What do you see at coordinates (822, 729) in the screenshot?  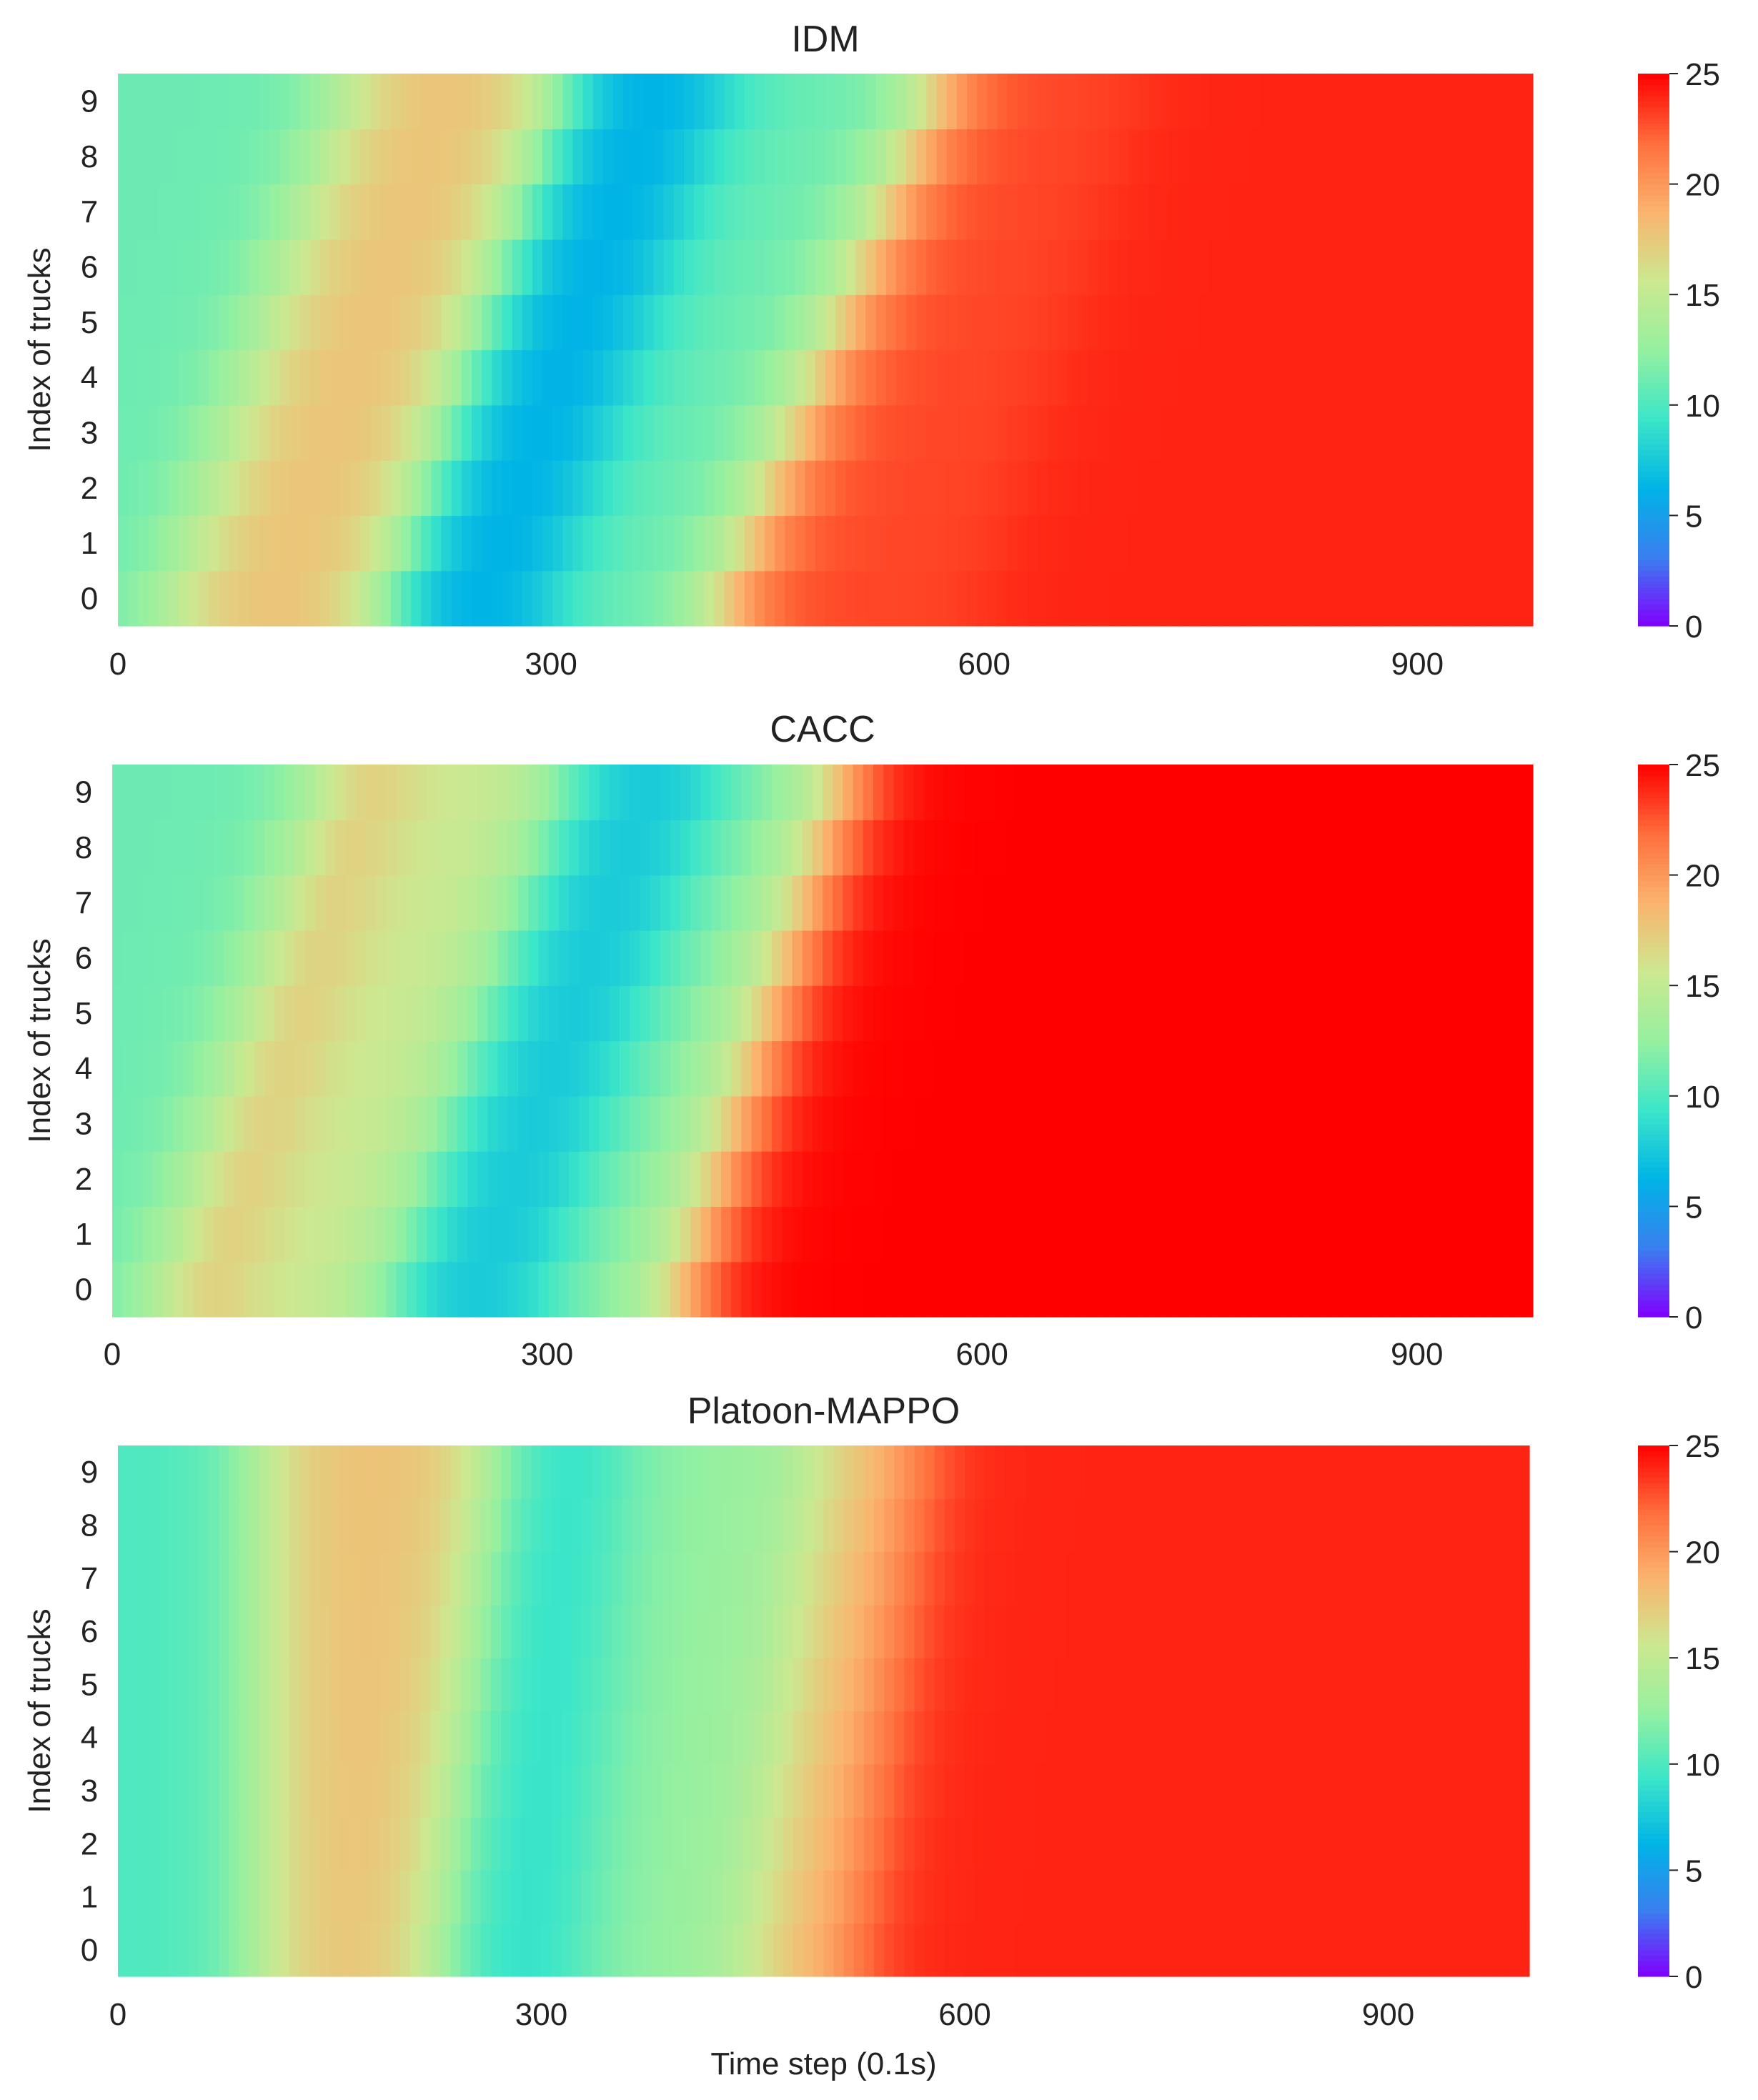 I see `panel-title: CACC` at bounding box center [822, 729].